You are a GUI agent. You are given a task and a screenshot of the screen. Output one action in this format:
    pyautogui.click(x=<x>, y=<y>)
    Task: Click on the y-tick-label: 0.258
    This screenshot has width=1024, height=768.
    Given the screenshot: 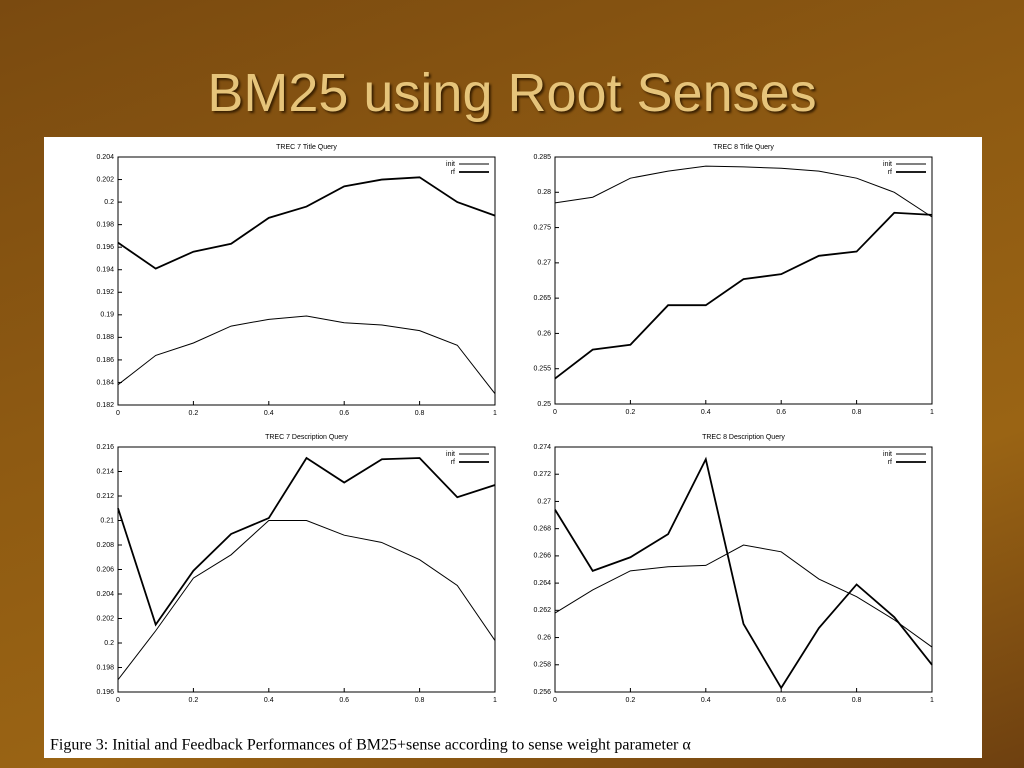 What is the action you would take?
    pyautogui.click(x=542, y=665)
    